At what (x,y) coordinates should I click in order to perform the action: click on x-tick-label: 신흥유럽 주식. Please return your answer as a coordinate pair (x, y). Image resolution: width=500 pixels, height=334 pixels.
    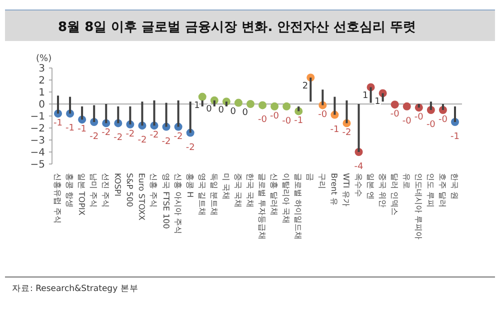
    Looking at the image, I should click on (57, 198).